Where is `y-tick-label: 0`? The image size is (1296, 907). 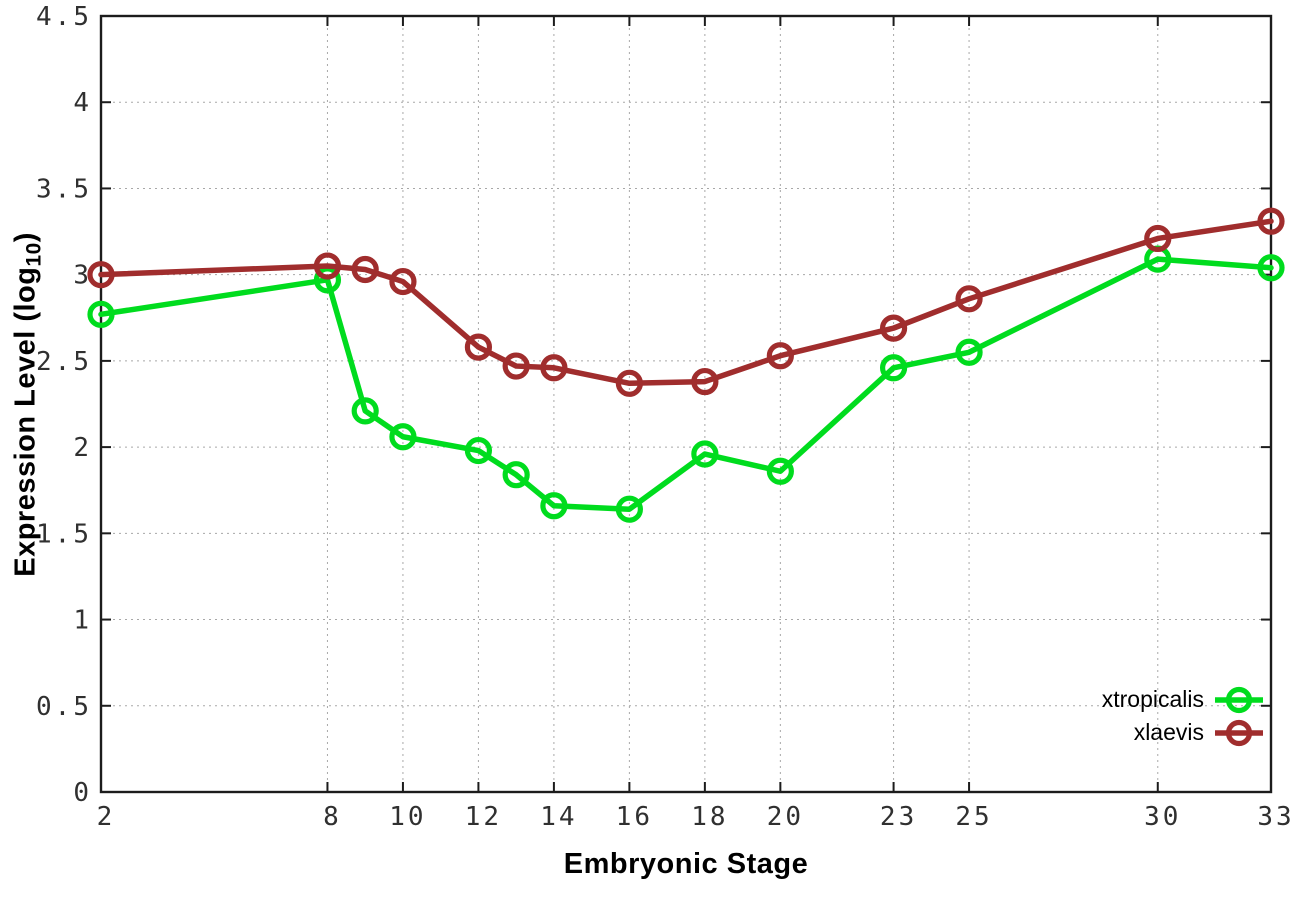
y-tick-label: 0 is located at coordinates (82, 793).